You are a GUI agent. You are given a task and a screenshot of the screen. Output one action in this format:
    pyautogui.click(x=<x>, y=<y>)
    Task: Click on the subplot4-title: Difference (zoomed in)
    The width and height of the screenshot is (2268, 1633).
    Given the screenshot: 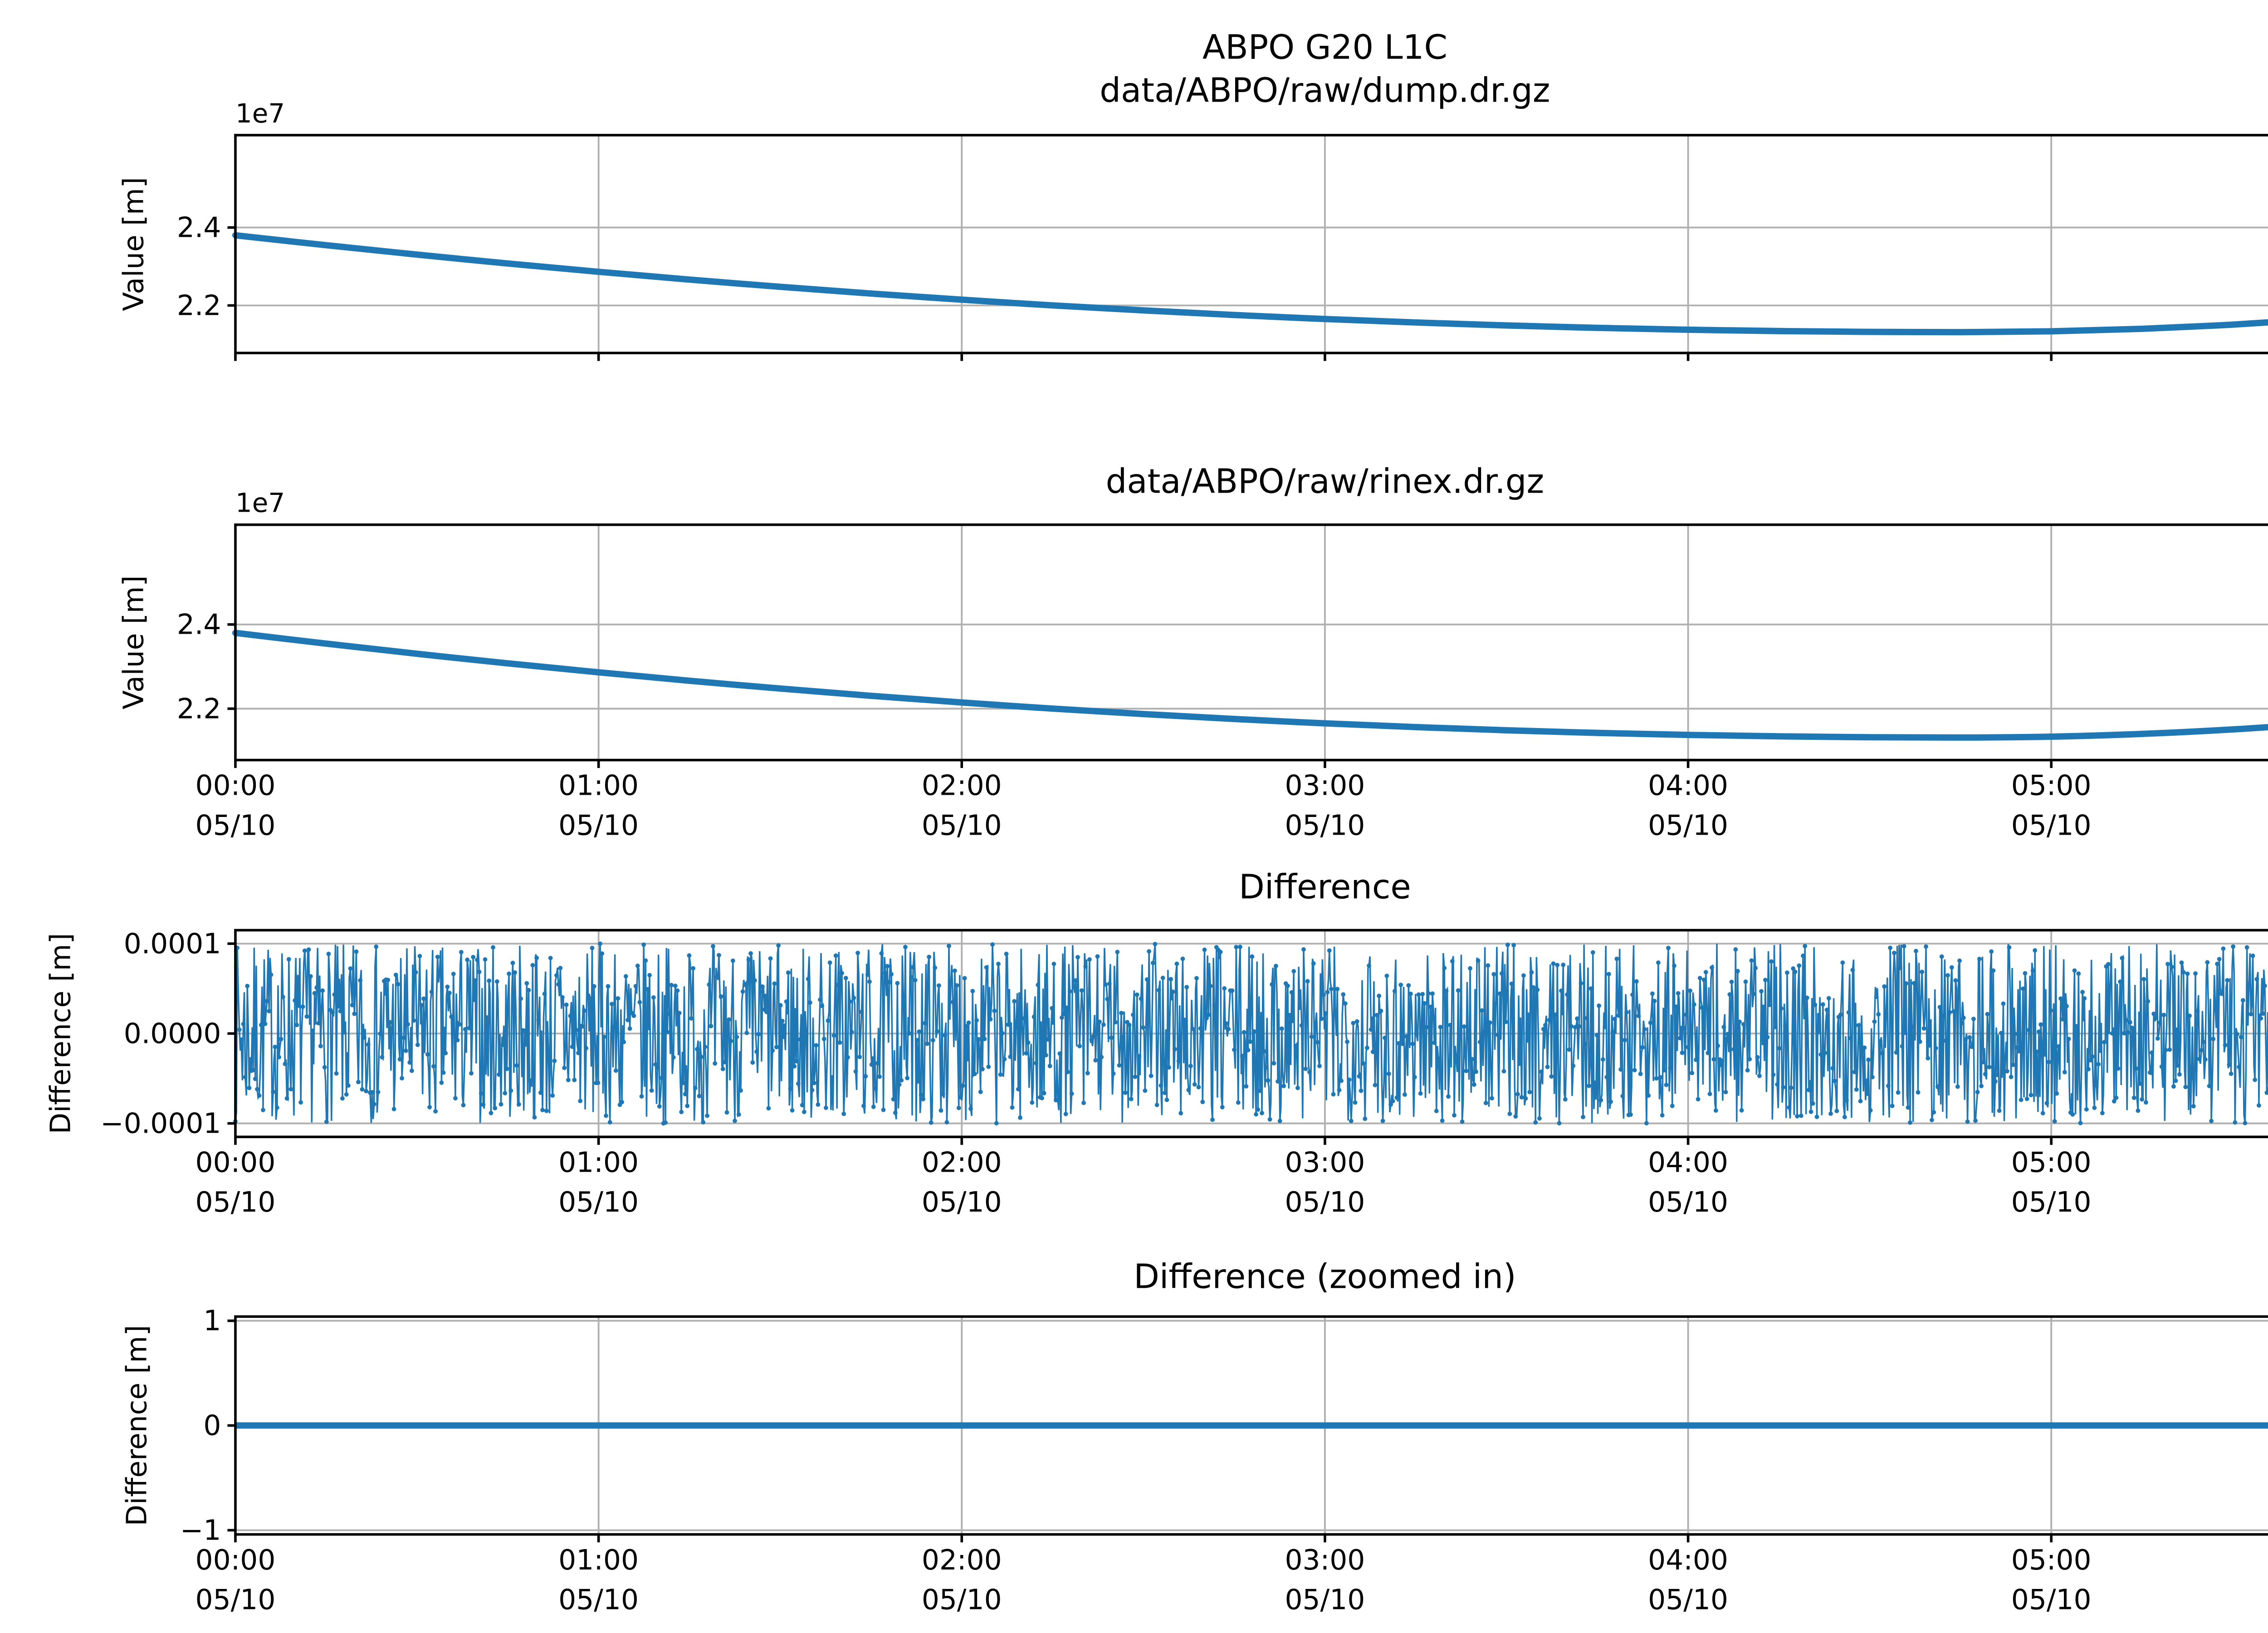 What is the action you would take?
    pyautogui.click(x=1325, y=1276)
    